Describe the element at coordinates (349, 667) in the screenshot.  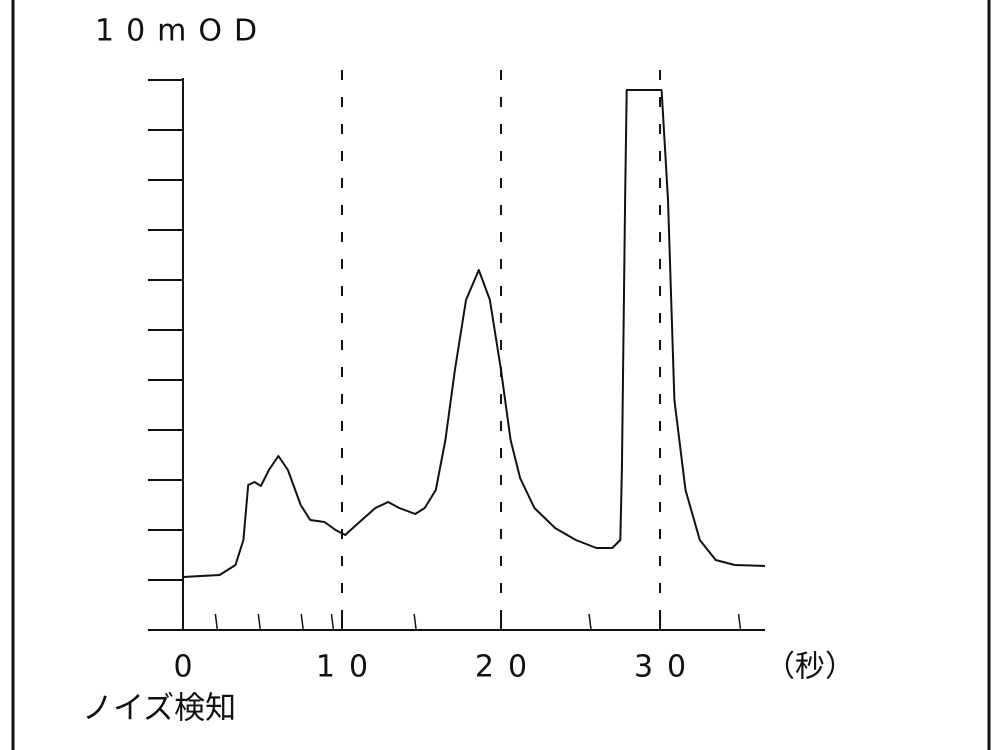
I see `x-tick-label: 10` at that location.